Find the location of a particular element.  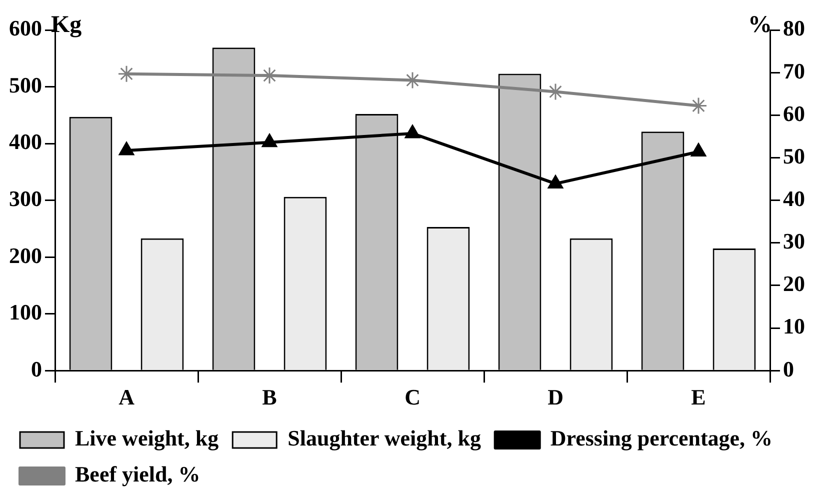

legend-label: Slaughter weight, kg is located at coordinates (384, 438).